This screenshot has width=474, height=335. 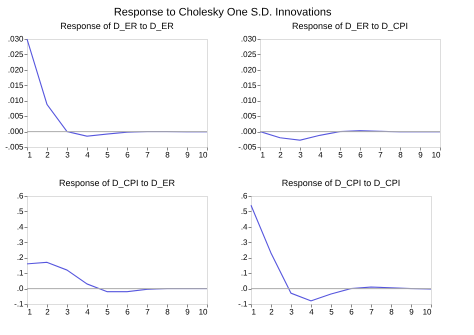 What do you see at coordinates (341, 183) in the screenshot?
I see `chart-title: Response of D_CPI to D_CPI` at bounding box center [341, 183].